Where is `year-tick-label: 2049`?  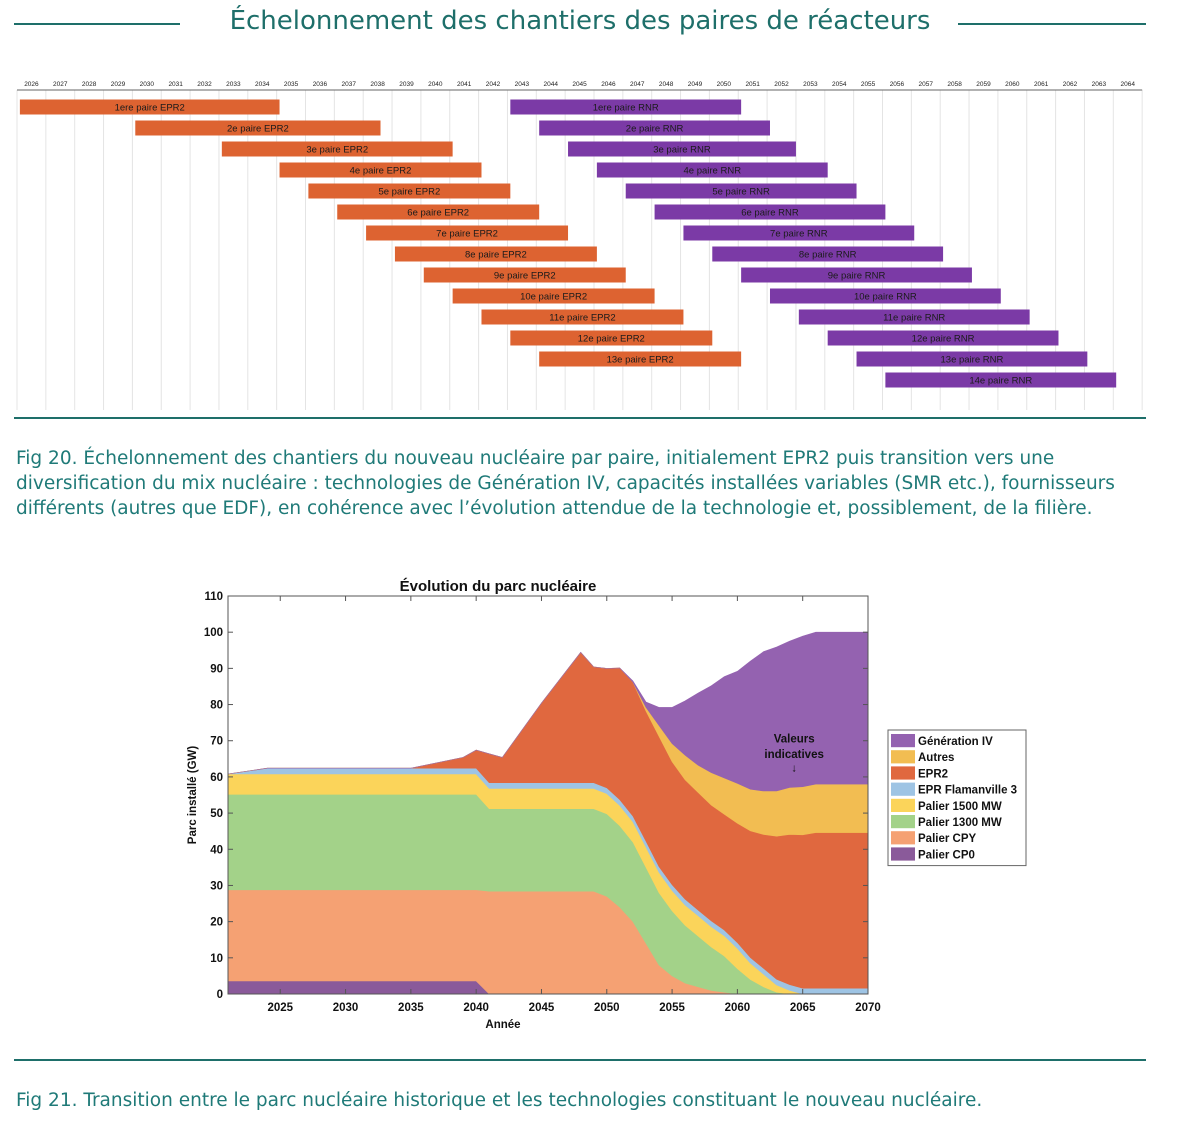
year-tick-label: 2049 is located at coordinates (695, 84).